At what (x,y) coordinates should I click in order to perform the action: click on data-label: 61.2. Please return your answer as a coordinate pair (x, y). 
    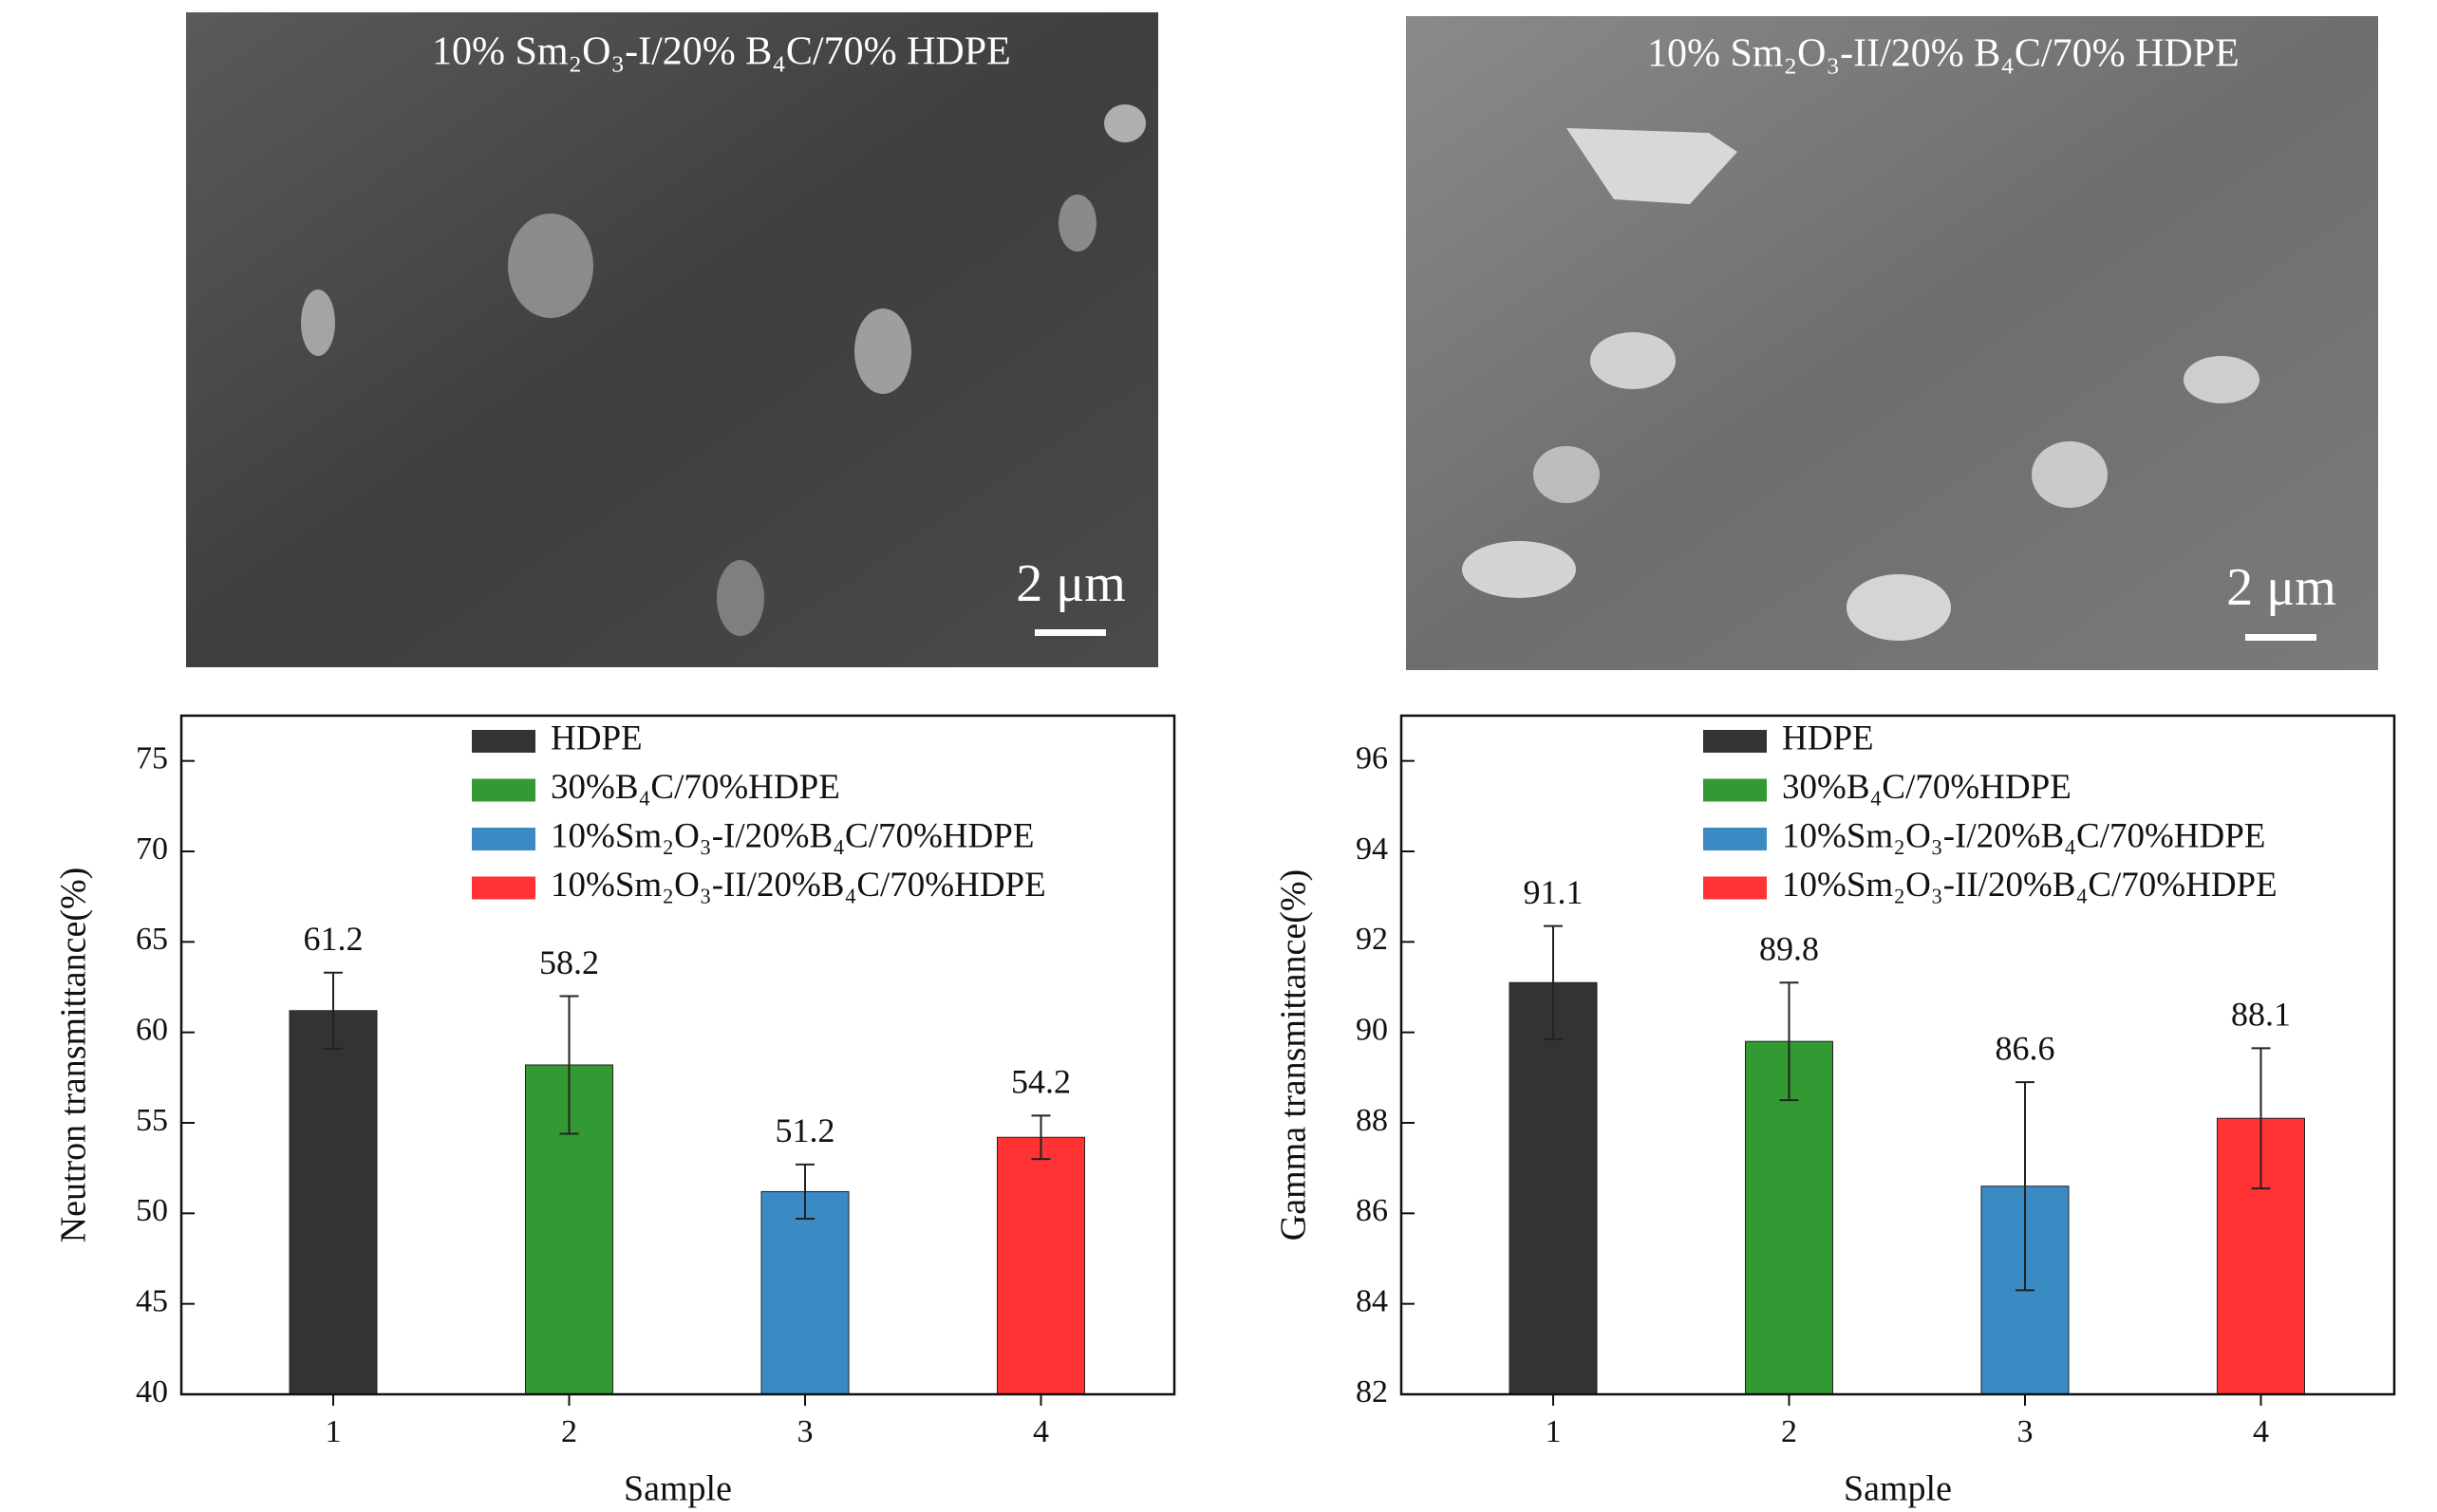
    Looking at the image, I should click on (334, 939).